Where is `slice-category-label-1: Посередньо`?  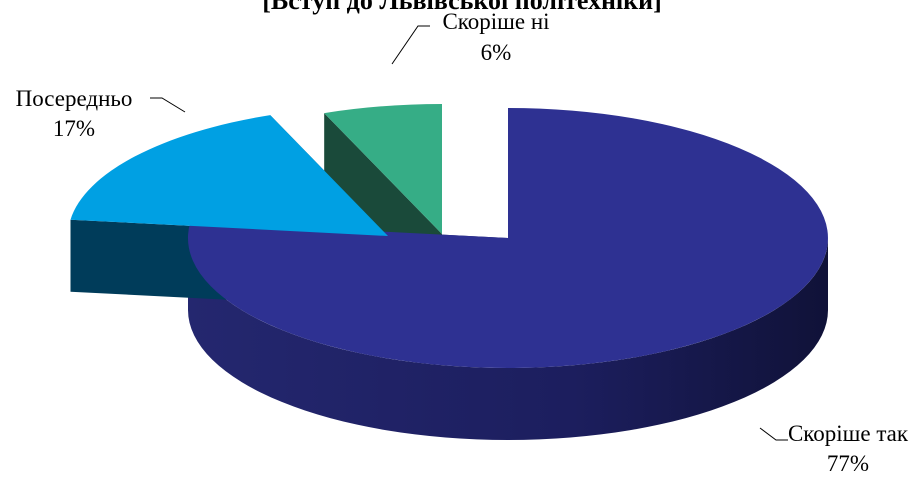
slice-category-label-1: Посередньо is located at coordinates (74, 98).